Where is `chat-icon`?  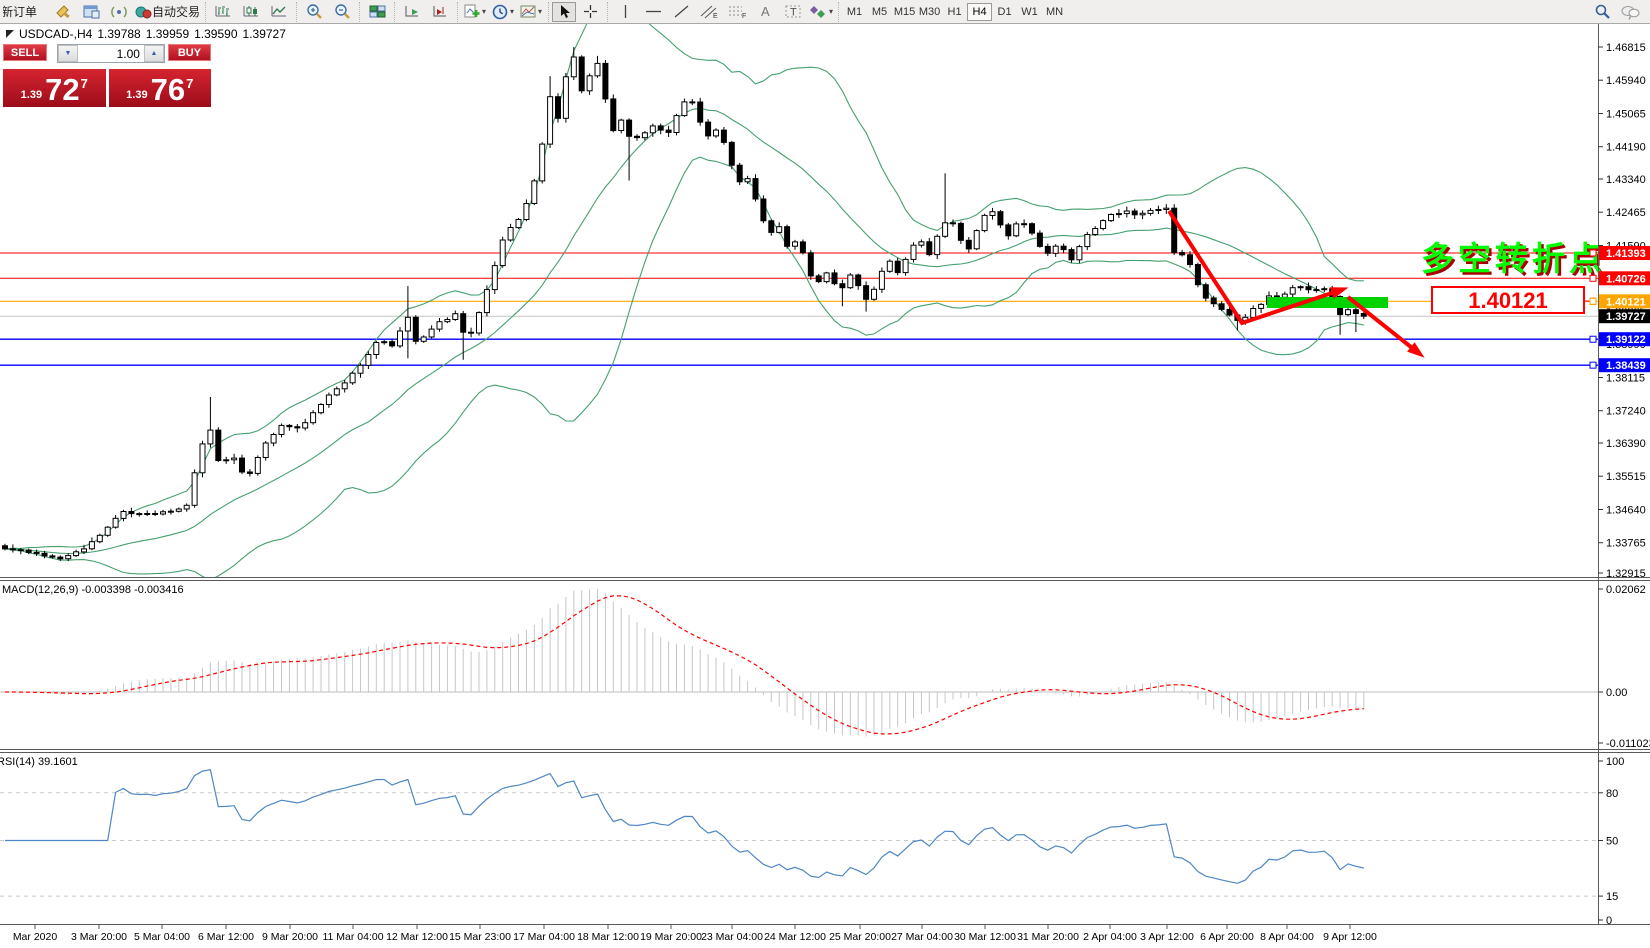
chat-icon is located at coordinates (1630, 12).